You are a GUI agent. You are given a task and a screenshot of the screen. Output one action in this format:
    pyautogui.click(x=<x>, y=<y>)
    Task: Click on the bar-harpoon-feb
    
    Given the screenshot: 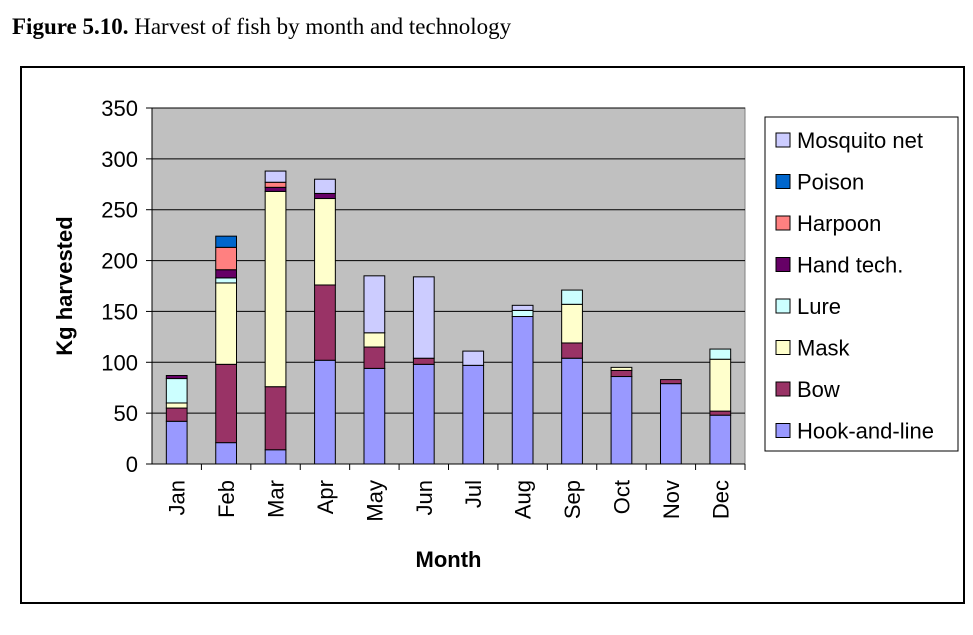 What is the action you would take?
    pyautogui.click(x=226, y=258)
    